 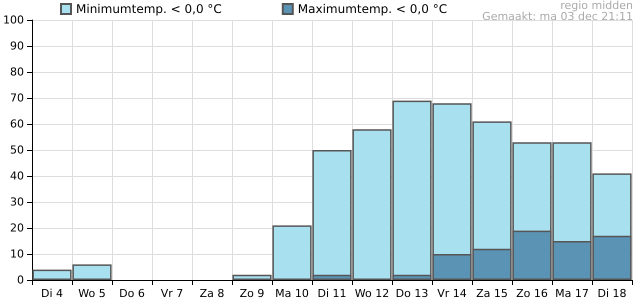 What do you see at coordinates (492, 293) in the screenshot?
I see `x-tick-label: Za 15` at bounding box center [492, 293].